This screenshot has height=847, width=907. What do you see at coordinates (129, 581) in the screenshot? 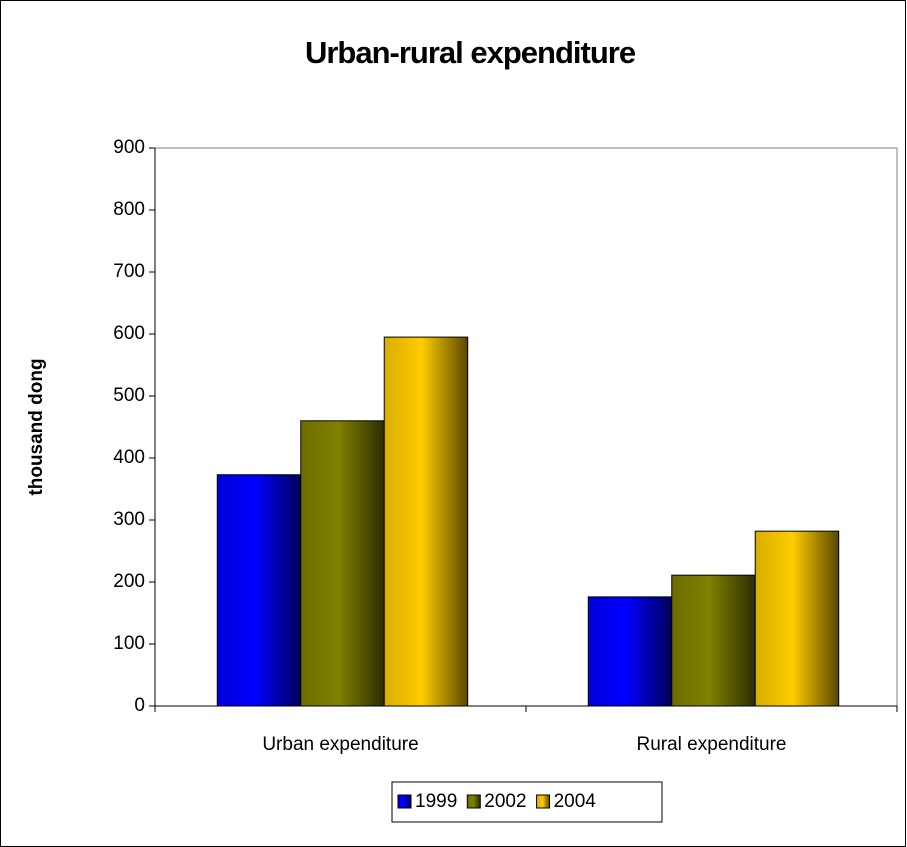
I see `y-tick-label: 200` at bounding box center [129, 581].